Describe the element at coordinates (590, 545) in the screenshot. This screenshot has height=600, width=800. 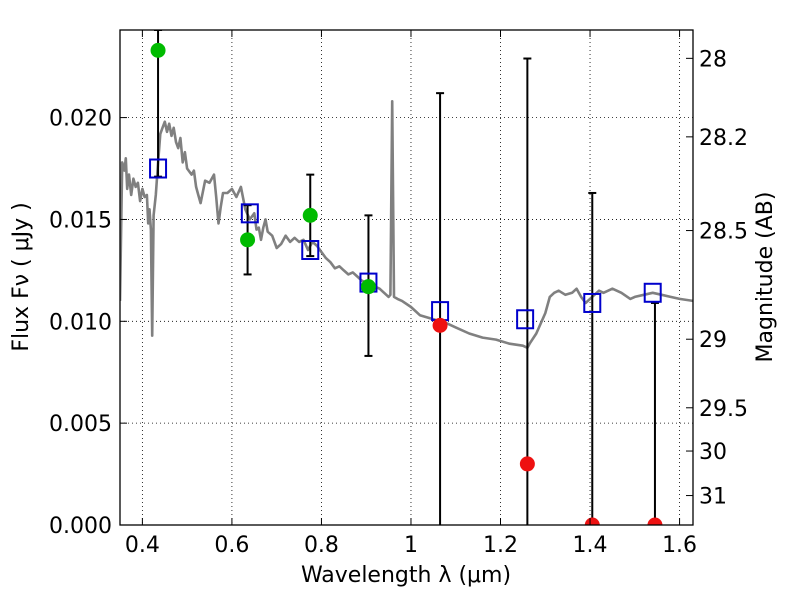
I see `x-tick-label: 1.4` at that location.